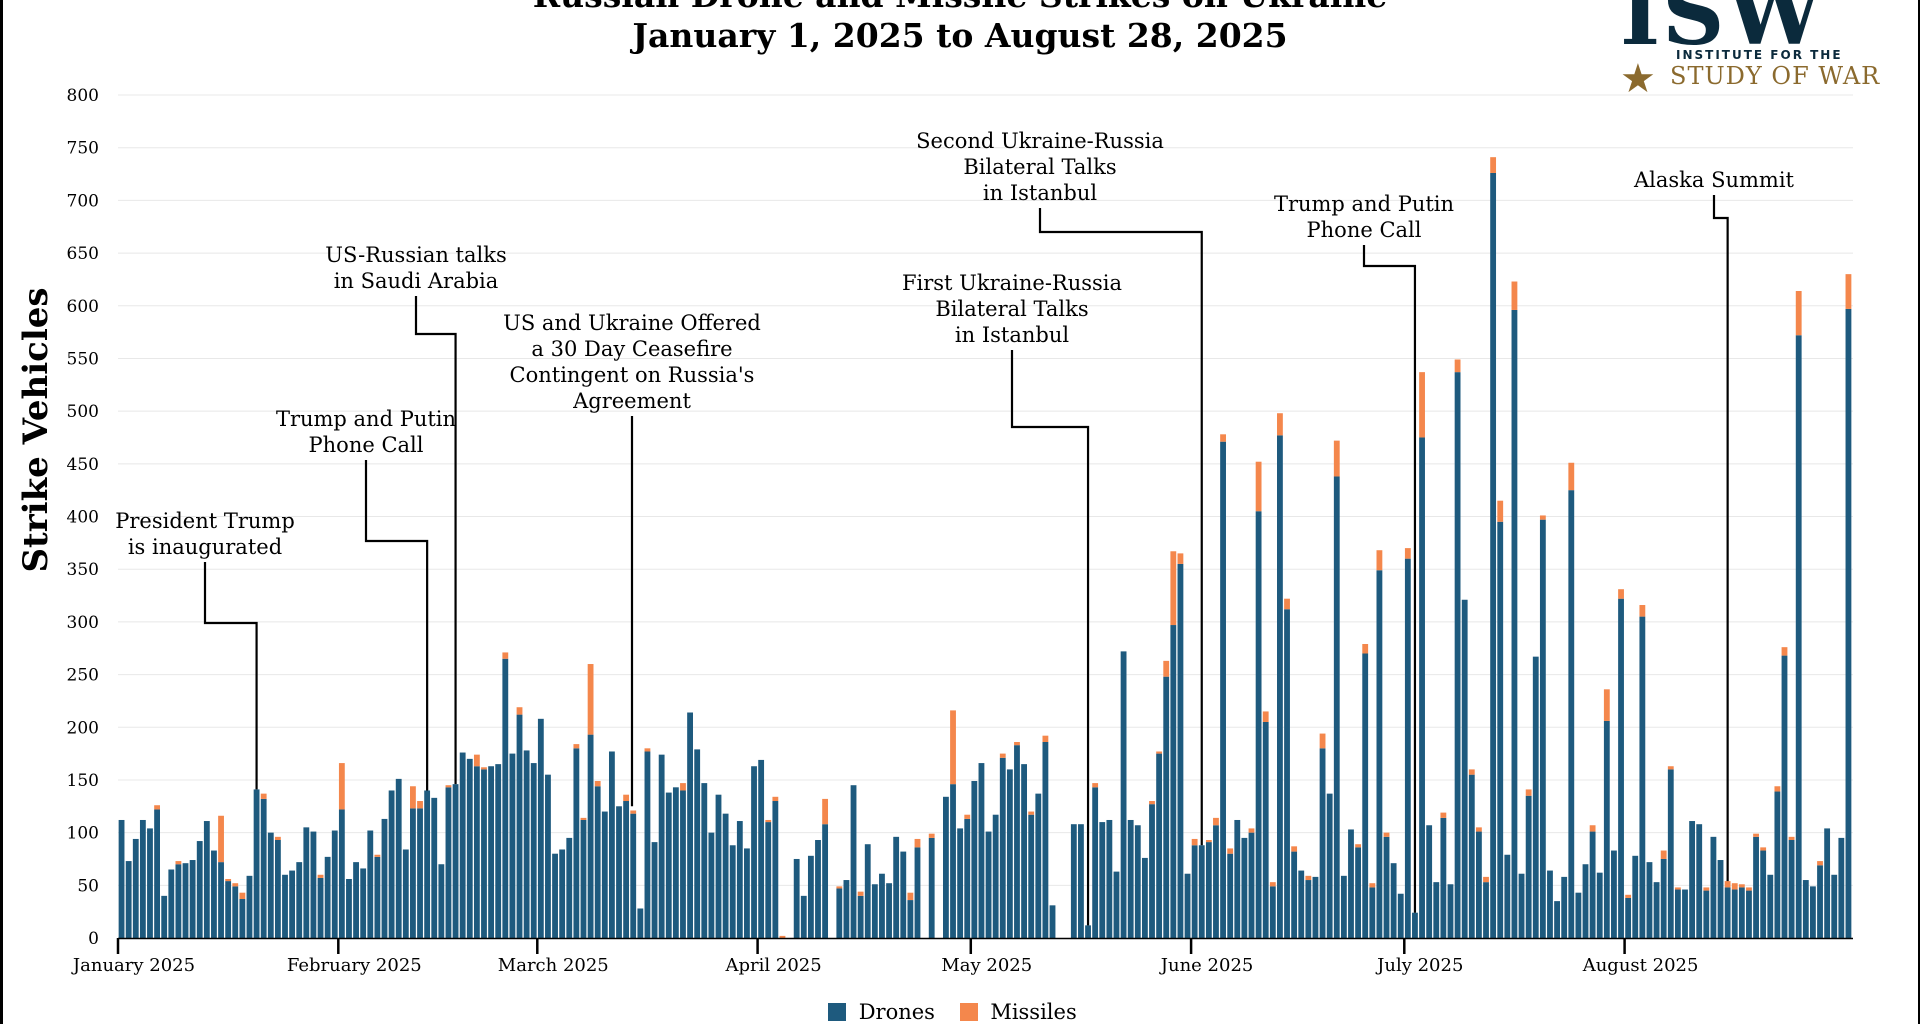  Describe the element at coordinates (1714, 525) in the screenshot. I see `annotation: Alaska Summit` at that location.